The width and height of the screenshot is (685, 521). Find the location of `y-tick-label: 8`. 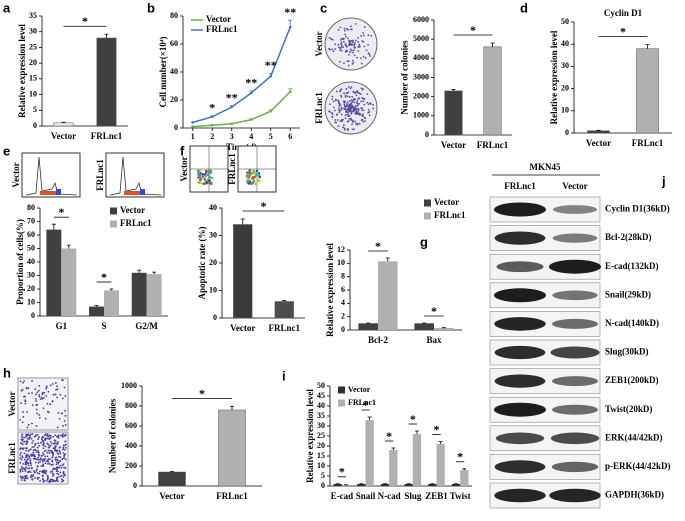

y-tick-label: 8 is located at coordinates (343, 275).